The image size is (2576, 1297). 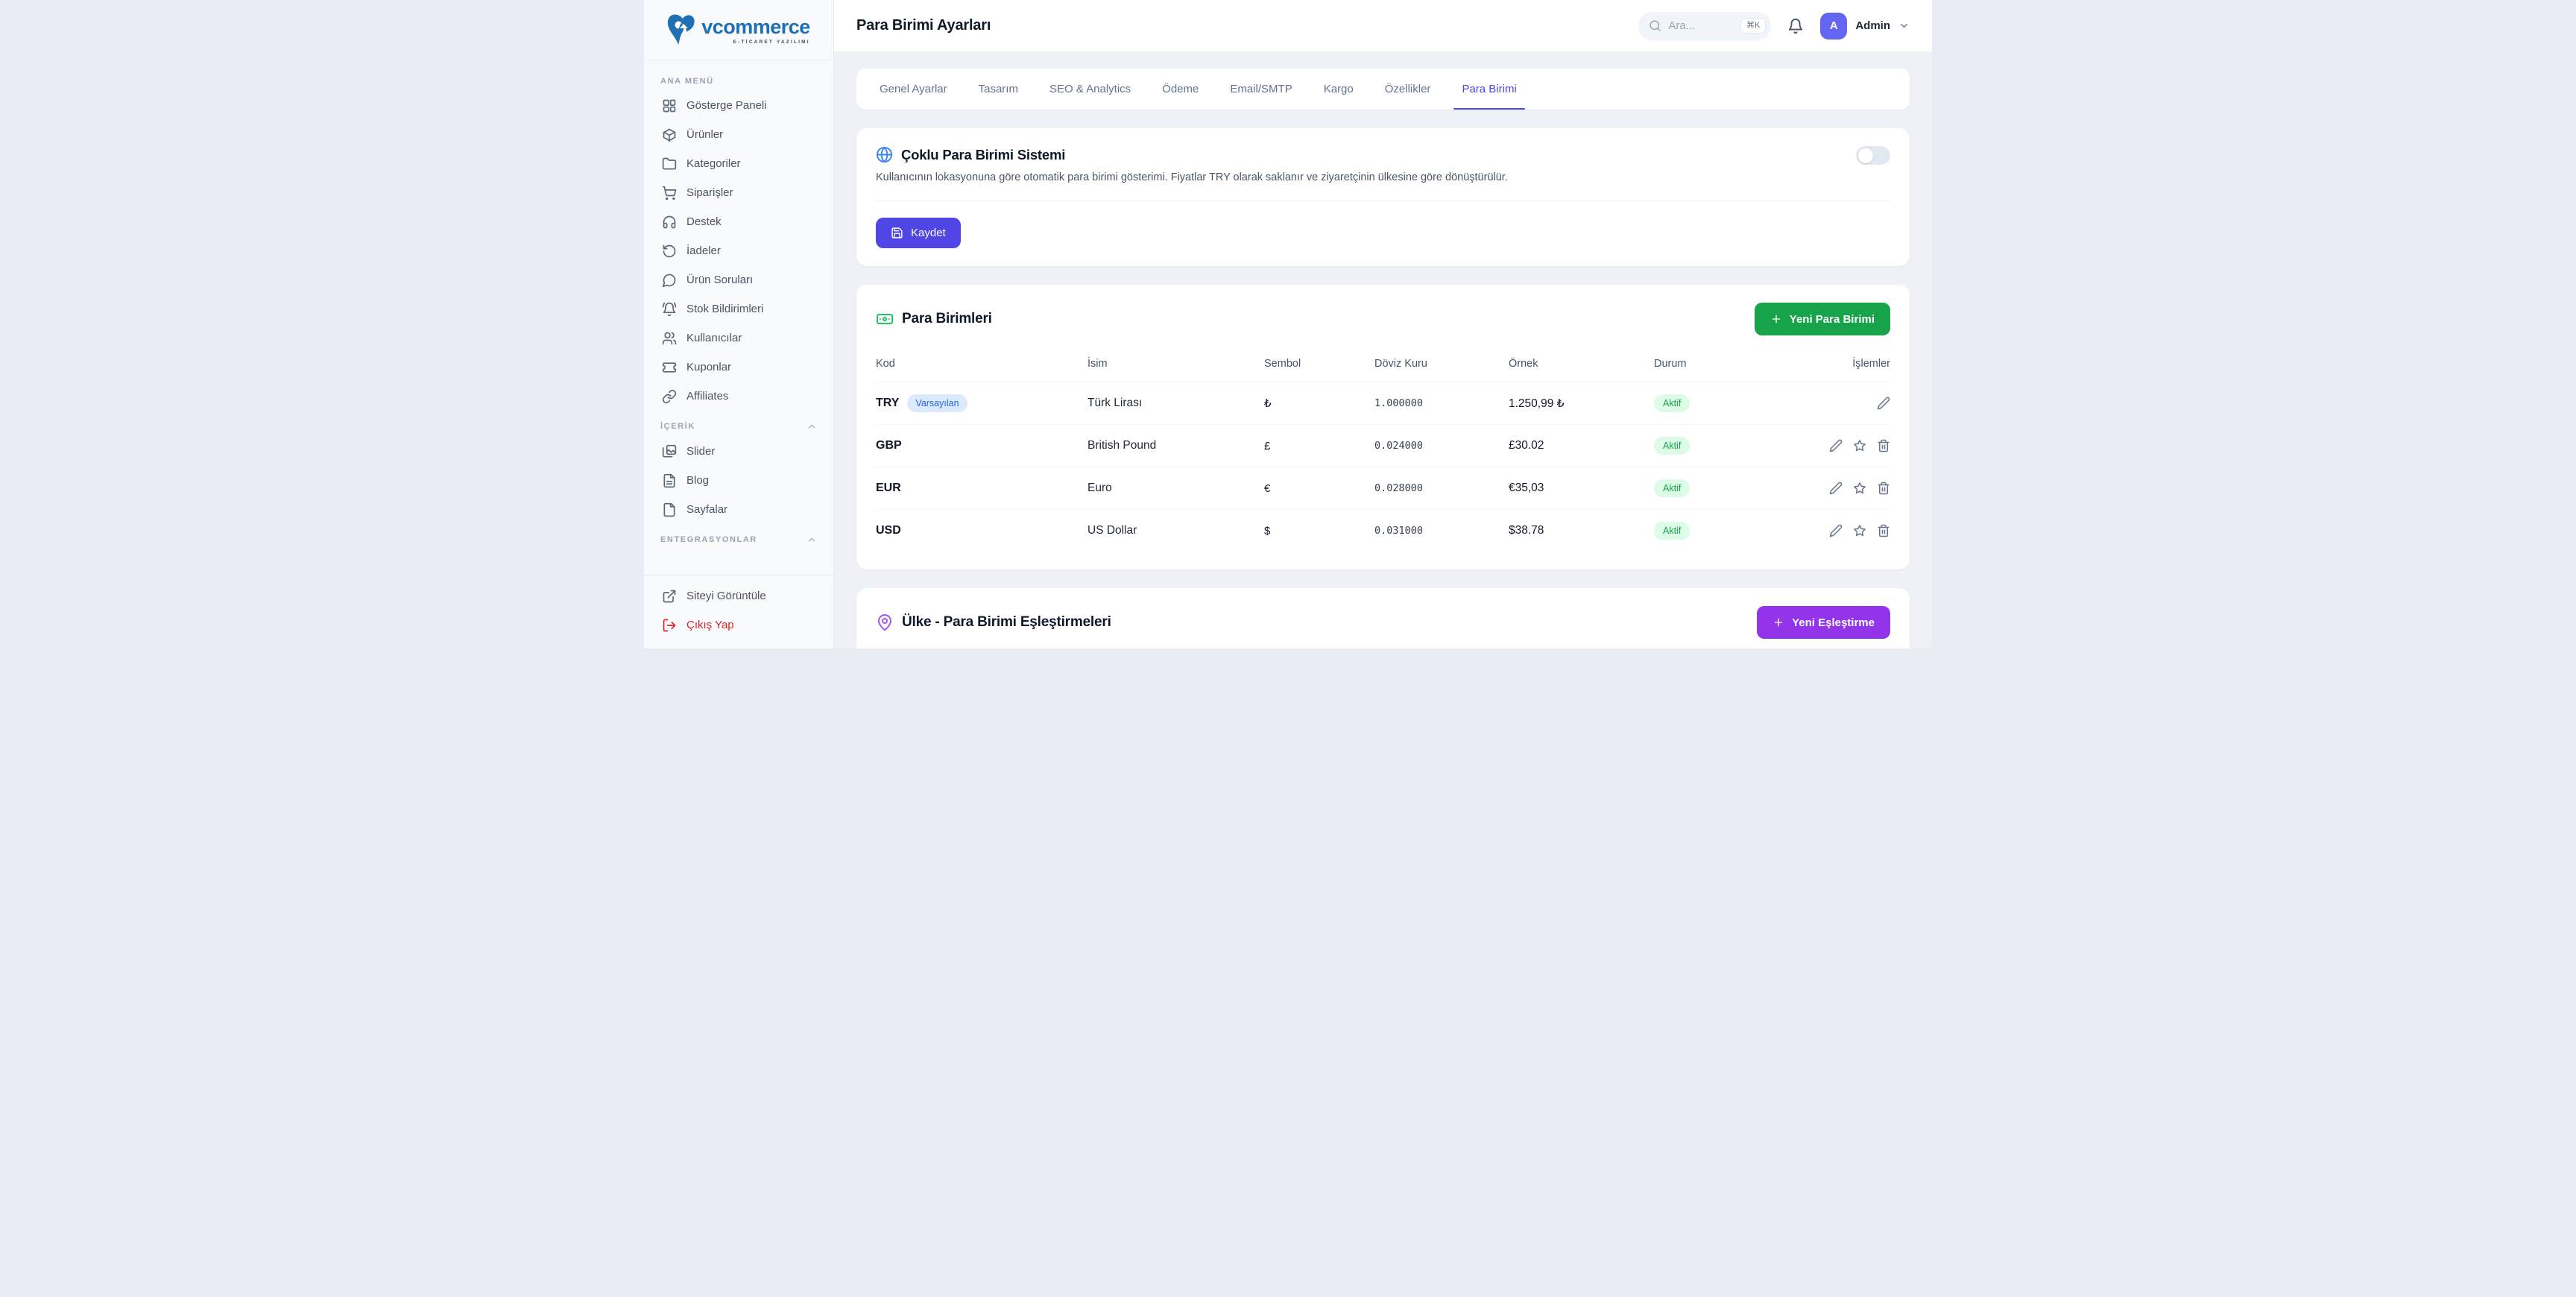 What do you see at coordinates (1537, 403) in the screenshot?
I see `currency-example: 1.250,99 ₺` at bounding box center [1537, 403].